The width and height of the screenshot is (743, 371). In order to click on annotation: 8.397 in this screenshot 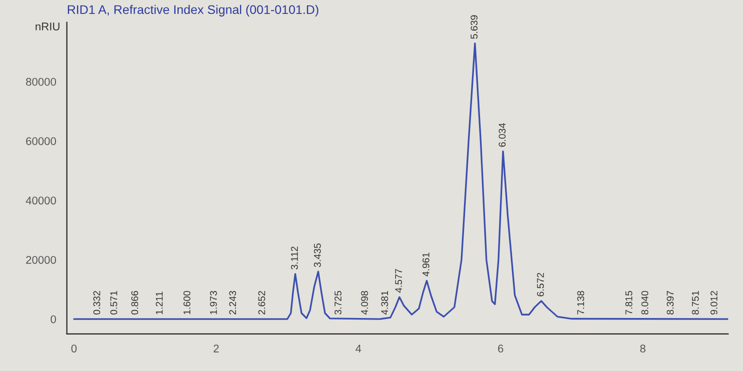, I will do `click(670, 302)`.